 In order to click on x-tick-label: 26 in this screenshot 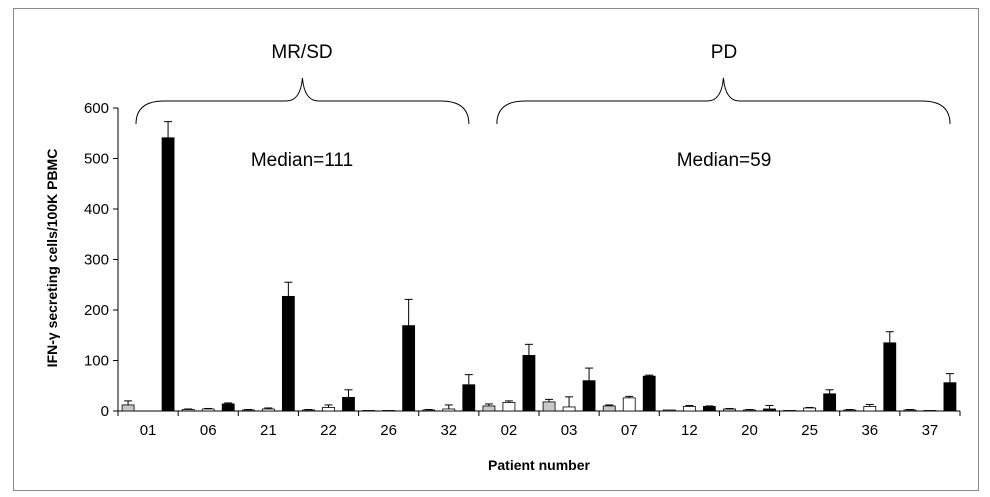, I will do `click(388, 430)`.